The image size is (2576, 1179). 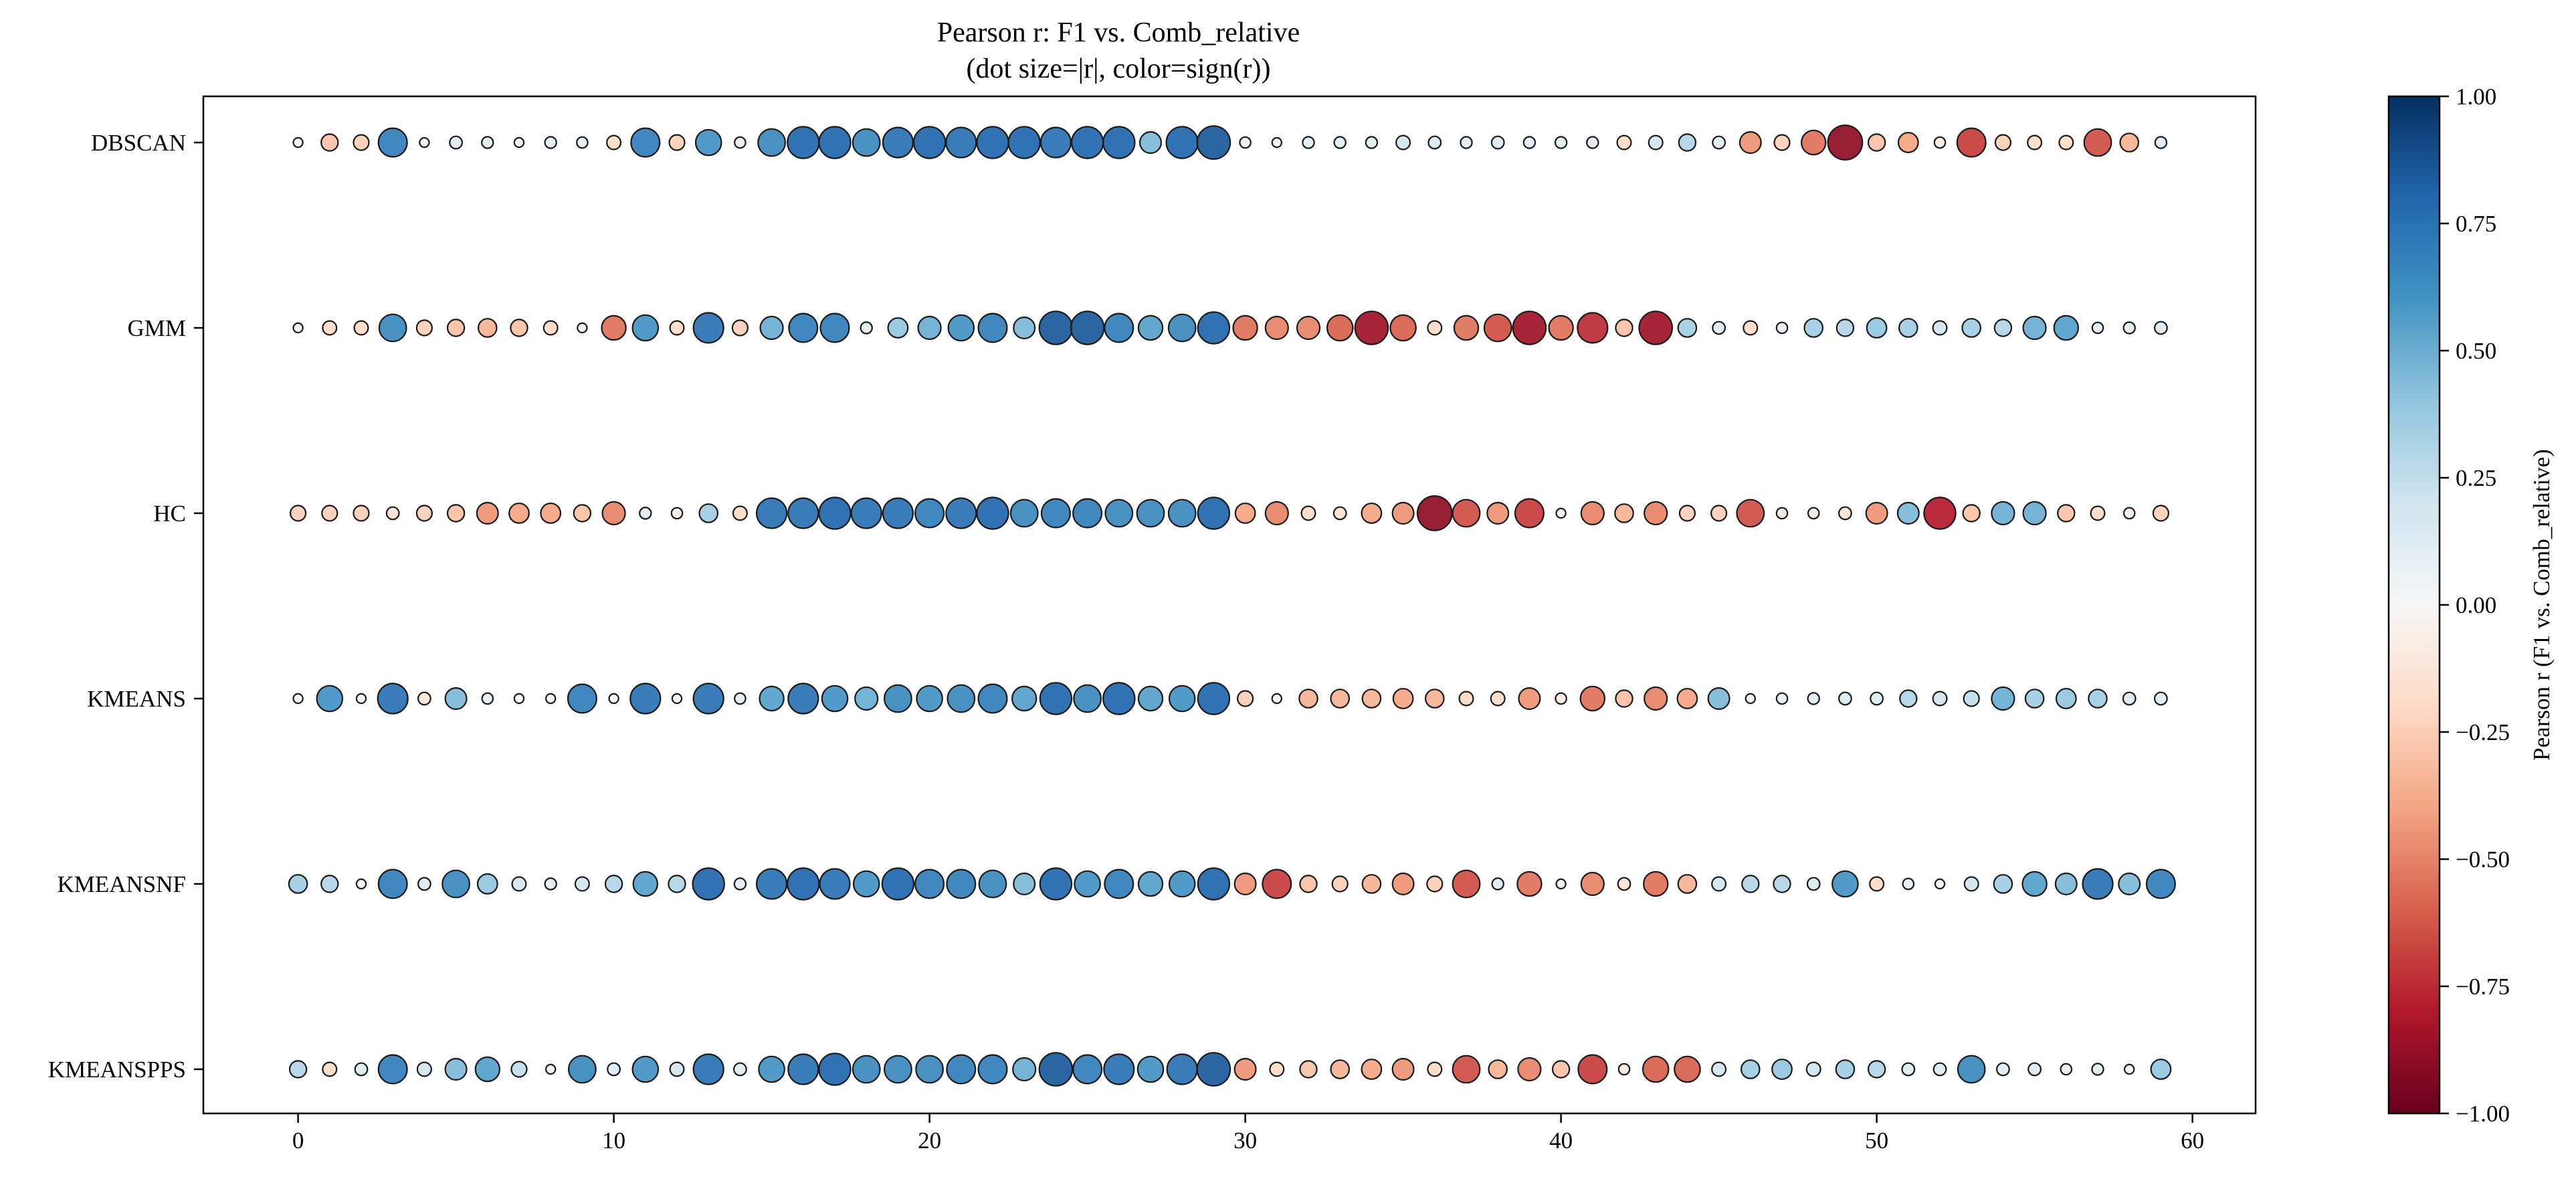 What do you see at coordinates (1245, 1140) in the screenshot?
I see `x-tick-label: 30` at bounding box center [1245, 1140].